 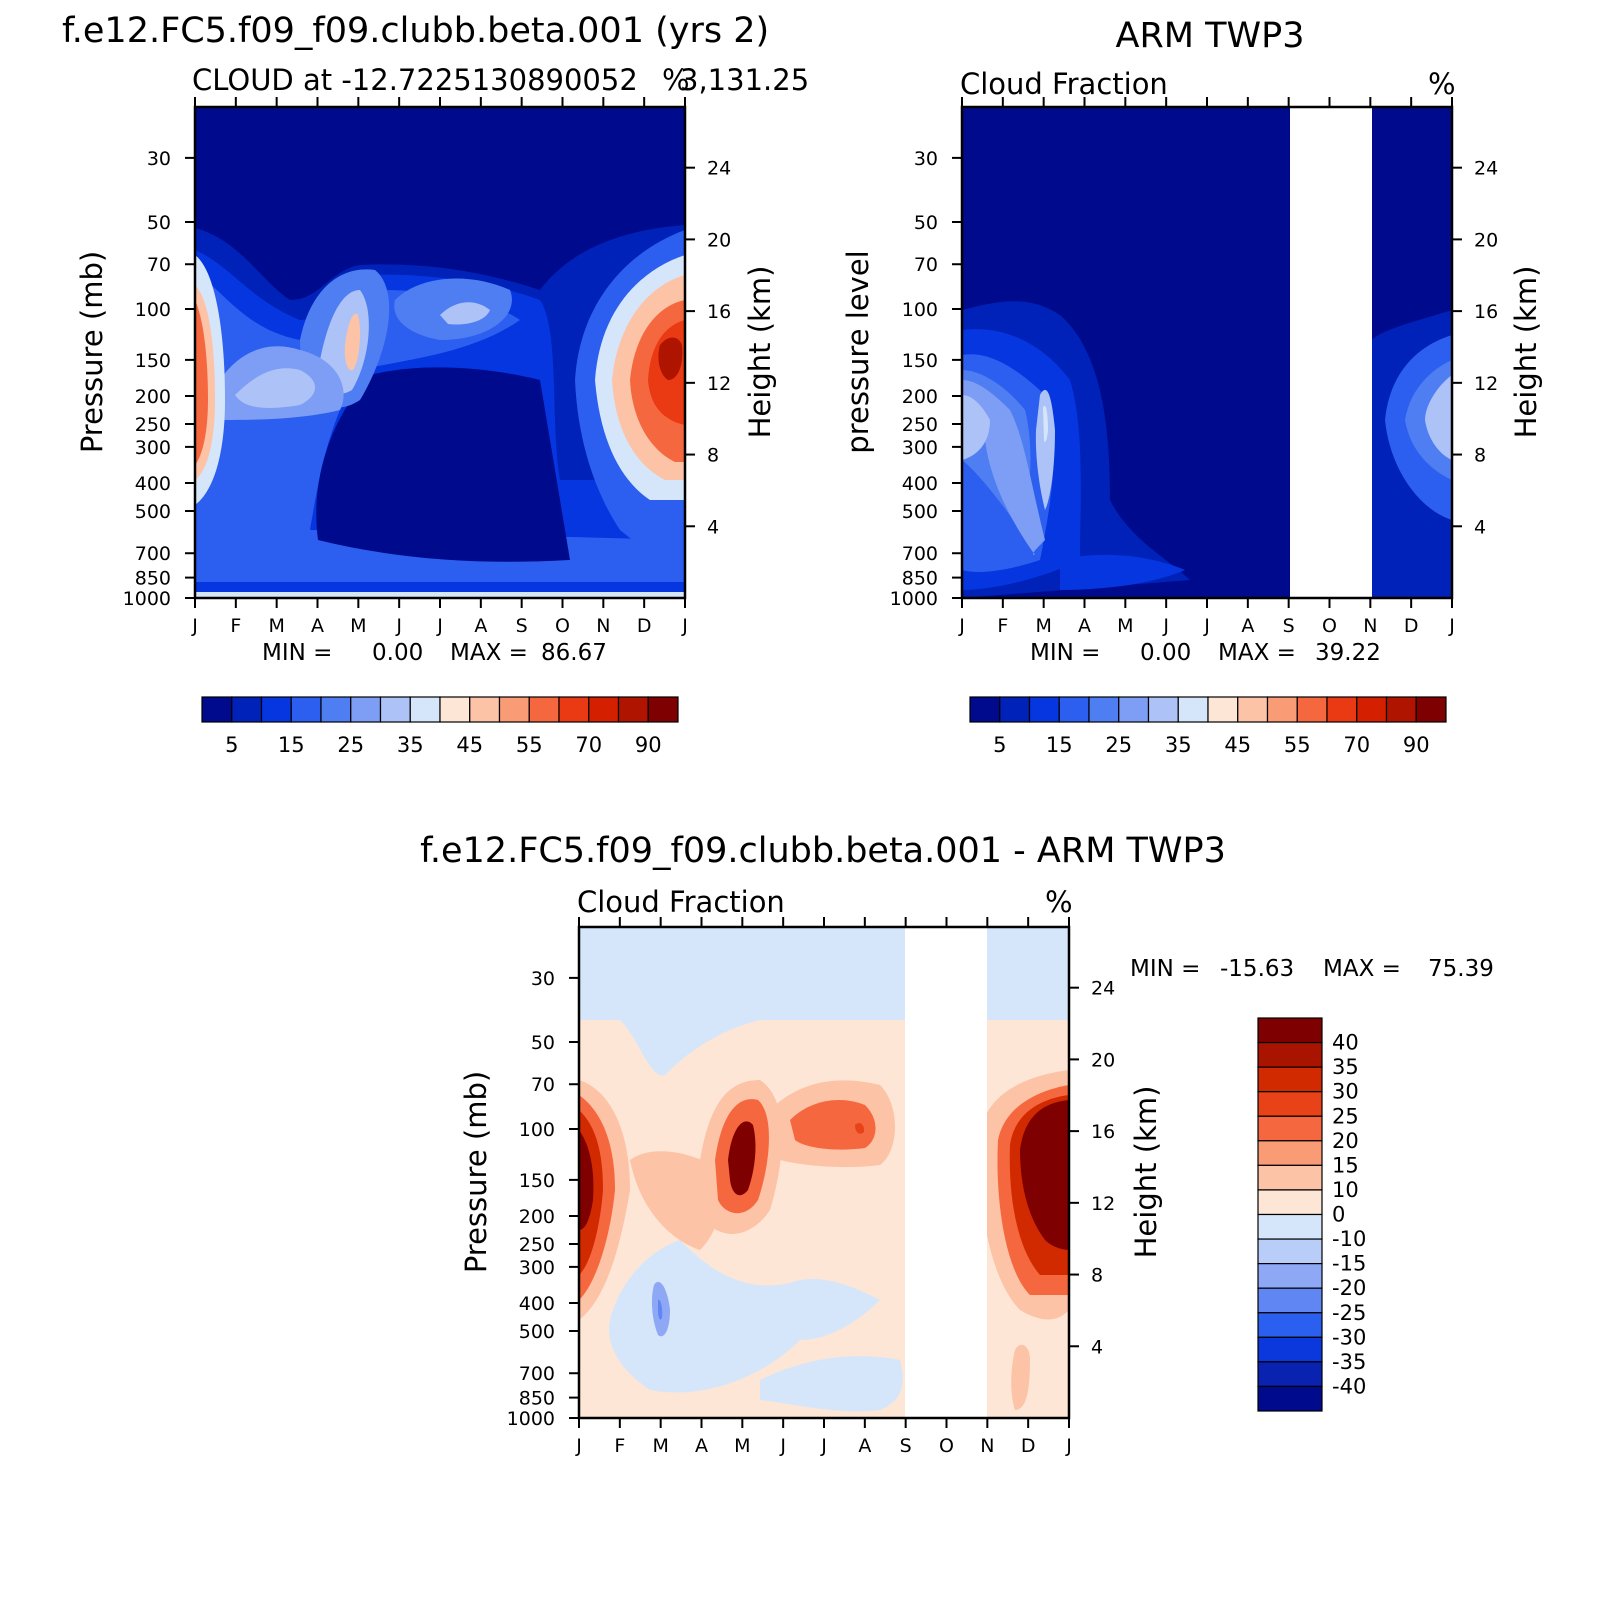 What do you see at coordinates (920, 361) in the screenshot?
I see `obs-ytick-left-label: 150` at bounding box center [920, 361].